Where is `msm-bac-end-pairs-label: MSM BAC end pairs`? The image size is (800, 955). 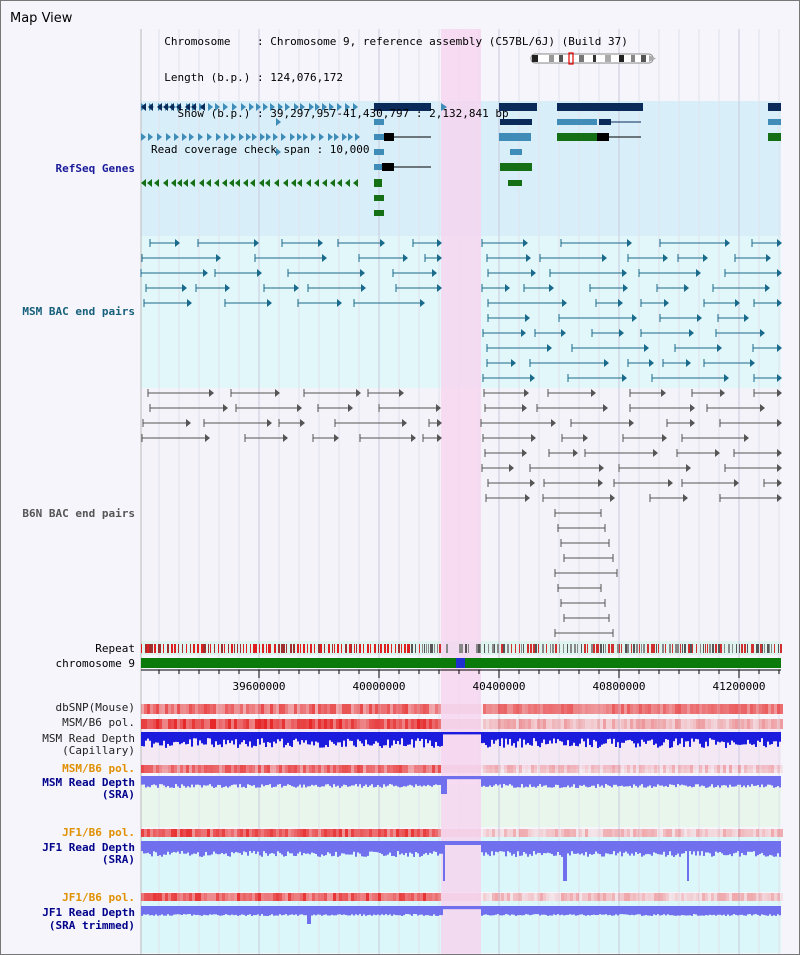 msm-bac-end-pairs-label: MSM BAC end pairs is located at coordinates (78, 311).